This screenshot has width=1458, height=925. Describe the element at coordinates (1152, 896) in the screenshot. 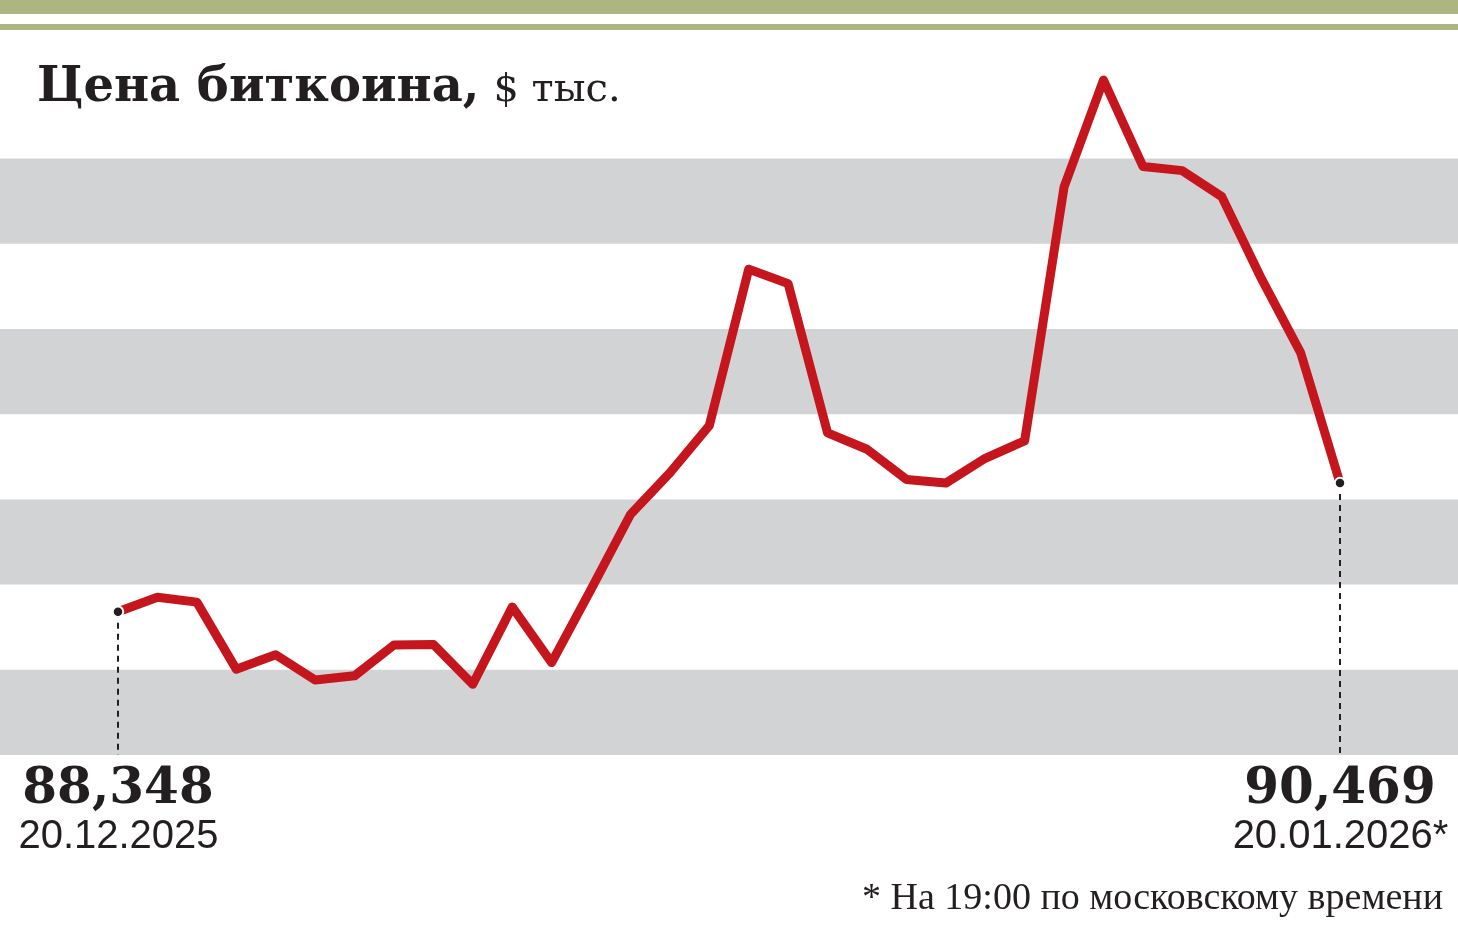

I see `text: * На 19:00 по московскому времени` at that location.